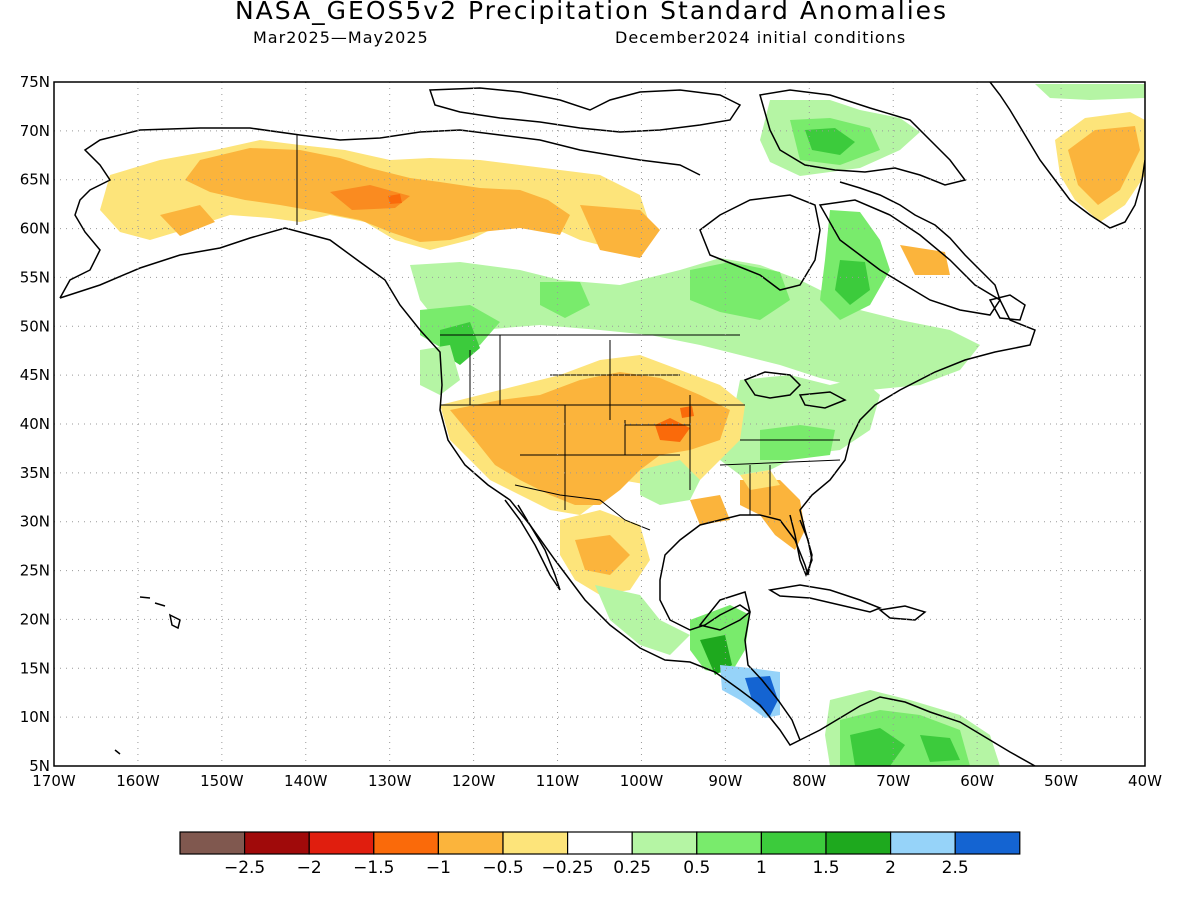  What do you see at coordinates (502, 868) in the screenshot?
I see `colorbar-label: −0.5` at bounding box center [502, 868].